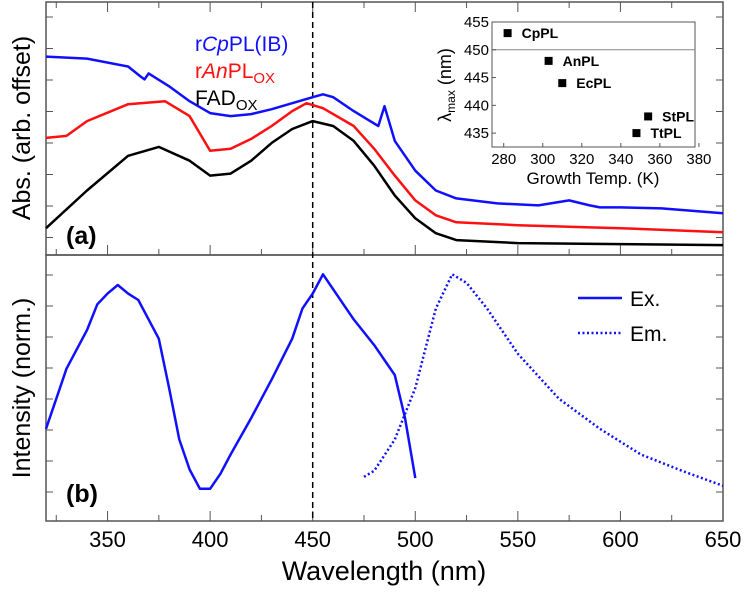 Image resolution: width=747 pixels, height=596 pixels. I want to click on inset-y-tick-label: 450, so click(476, 50).